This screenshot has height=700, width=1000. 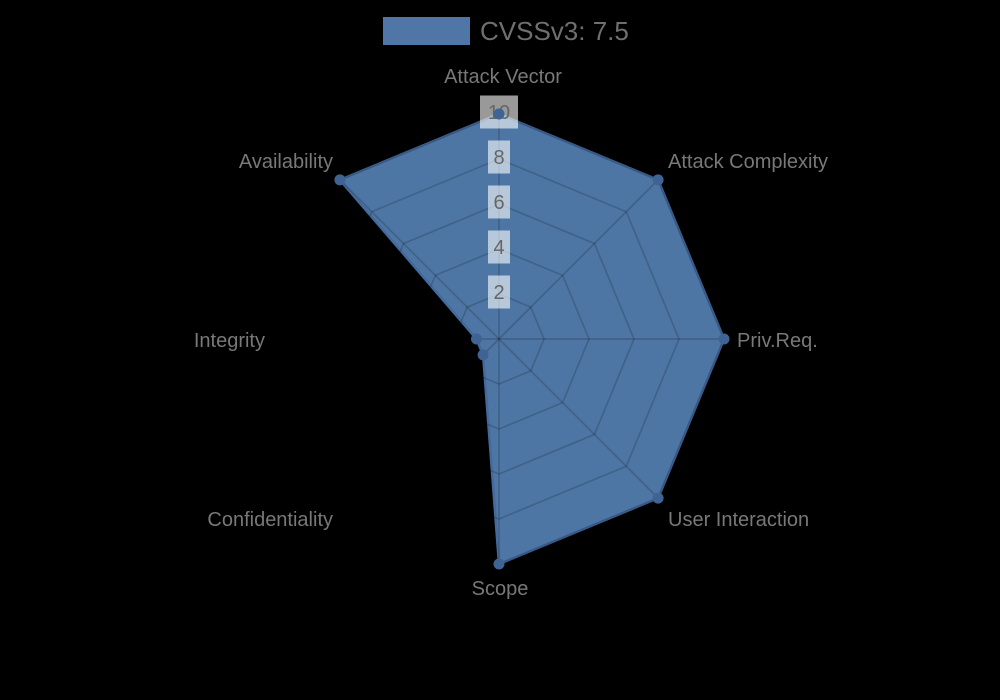 I want to click on axis-label-integrity: Integrity, so click(x=229, y=341).